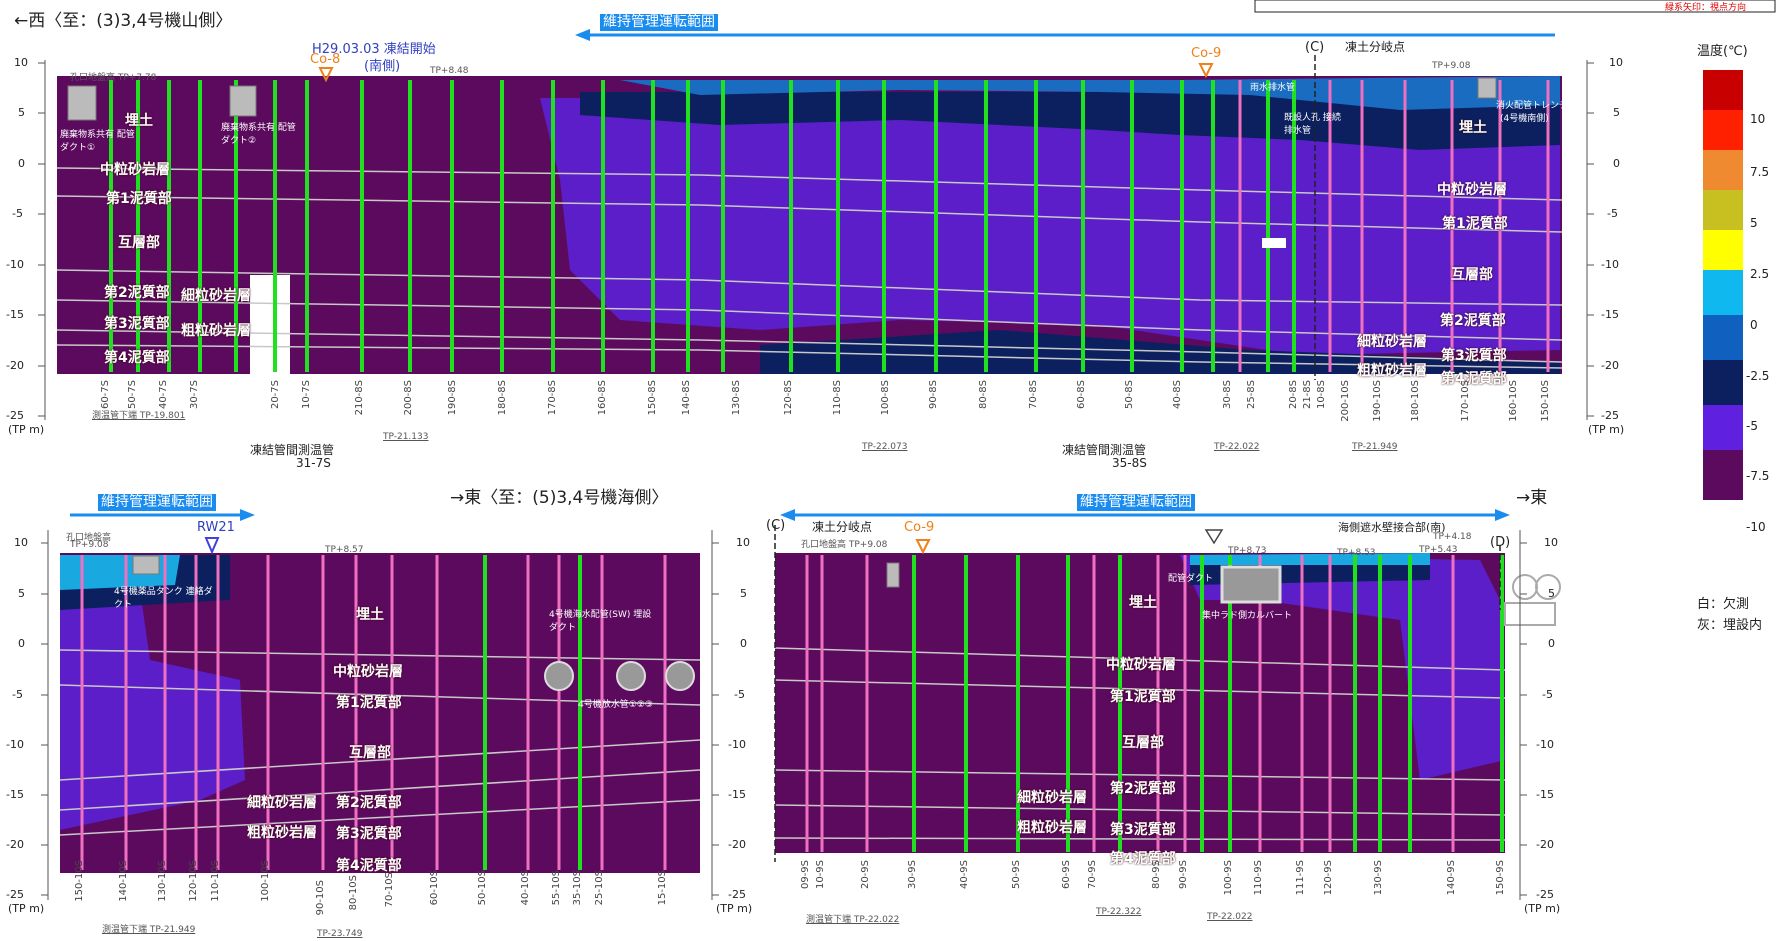 This screenshot has height=941, width=1780. What do you see at coordinates (776, 525) in the screenshot?
I see `br-c-label: (C)` at bounding box center [776, 525].